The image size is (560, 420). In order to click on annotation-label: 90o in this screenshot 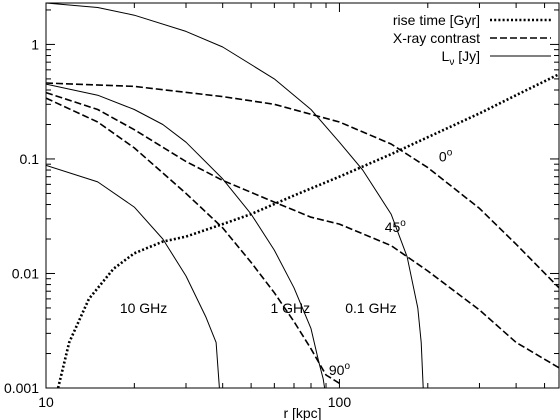, I will do `click(340, 369)`.